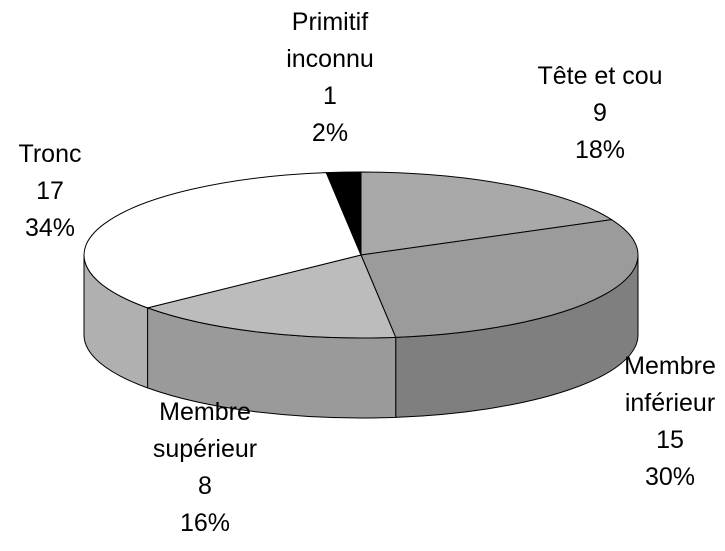  I want to click on count-label: 9, so click(600, 113).